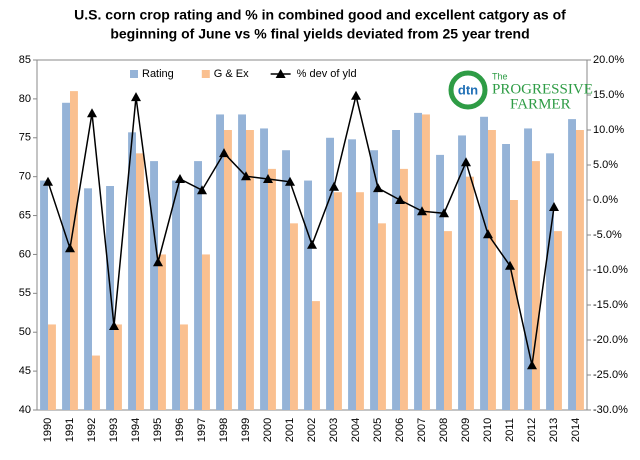 This screenshot has width=640, height=460. What do you see at coordinates (25, 99) in the screenshot?
I see `y-tick-label: 80` at bounding box center [25, 99].